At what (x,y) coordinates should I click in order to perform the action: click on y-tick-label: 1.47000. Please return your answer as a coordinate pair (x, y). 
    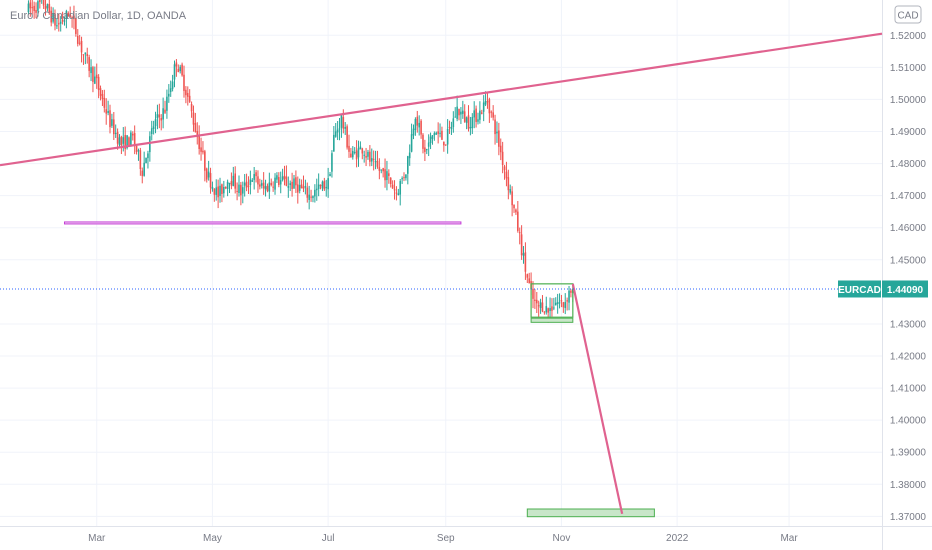
    Looking at the image, I should click on (908, 196).